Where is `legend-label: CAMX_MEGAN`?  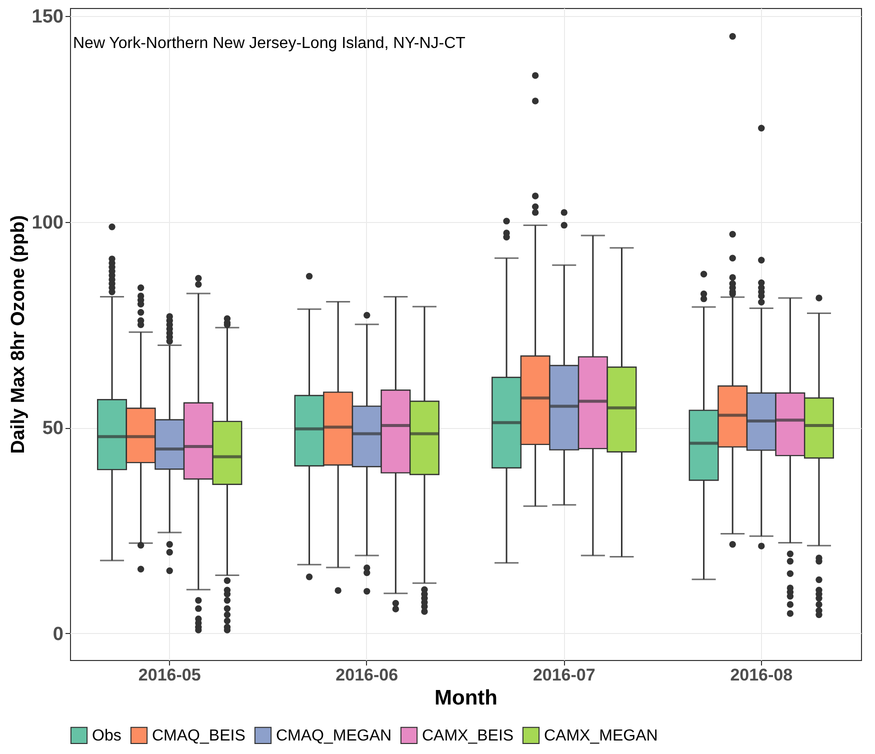
legend-label: CAMX_MEGAN is located at coordinates (601, 735).